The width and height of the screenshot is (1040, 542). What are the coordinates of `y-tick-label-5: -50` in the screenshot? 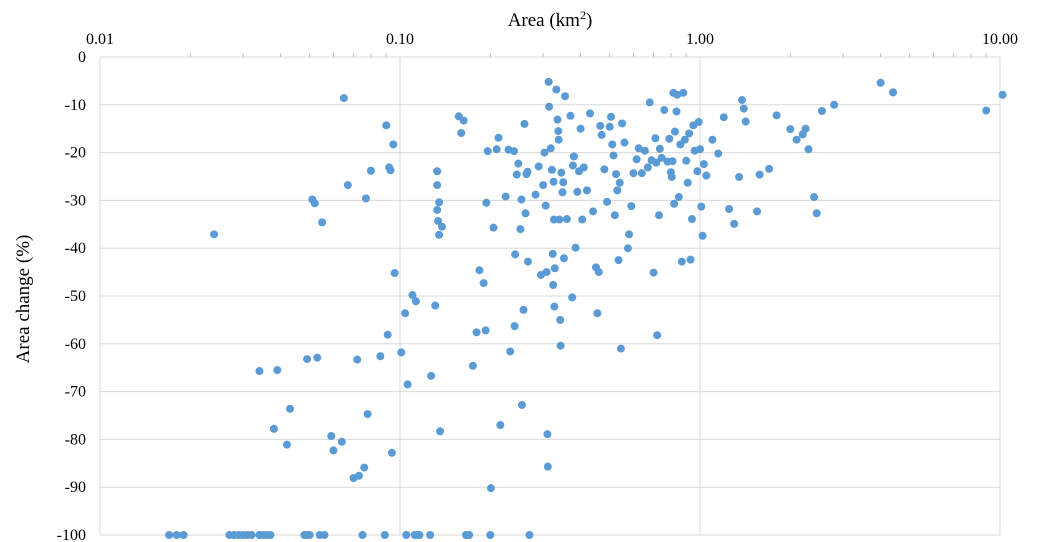 It's located at (75, 296).